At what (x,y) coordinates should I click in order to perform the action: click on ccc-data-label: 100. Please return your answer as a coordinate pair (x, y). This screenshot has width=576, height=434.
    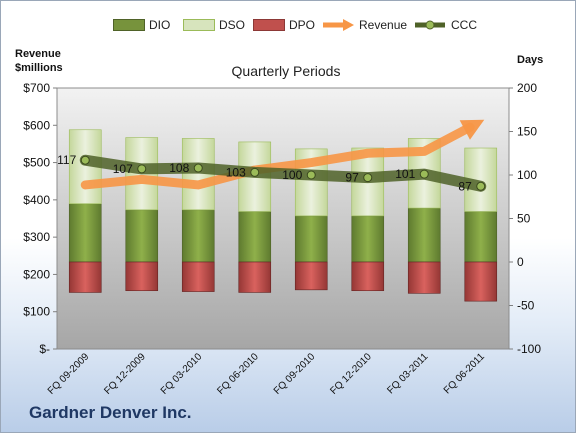
    Looking at the image, I should click on (292, 175).